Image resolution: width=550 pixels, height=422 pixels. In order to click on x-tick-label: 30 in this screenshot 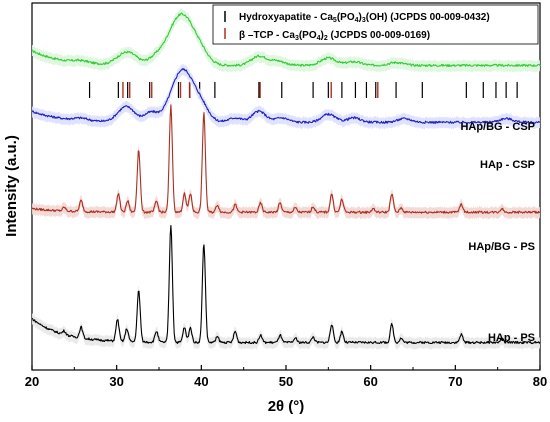, I will do `click(116, 381)`.